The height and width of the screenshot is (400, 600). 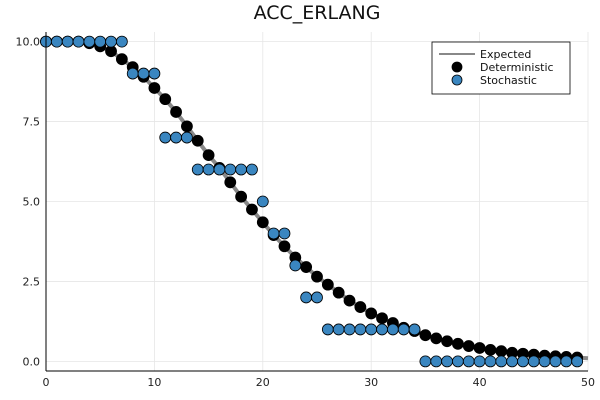 I want to click on legend-entry: Stochastic, so click(x=508, y=80).